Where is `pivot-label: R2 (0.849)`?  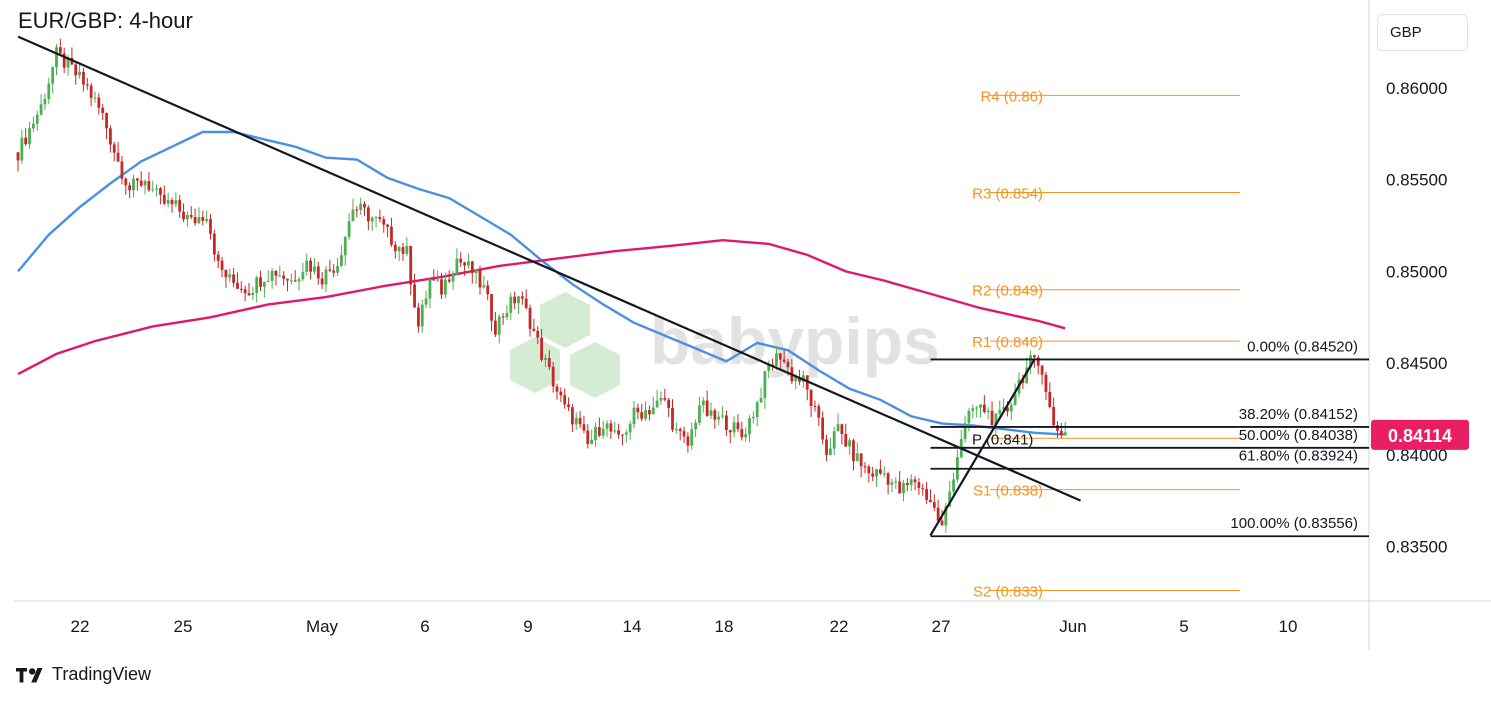
pivot-label: R2 (0.849) is located at coordinates (1007, 291).